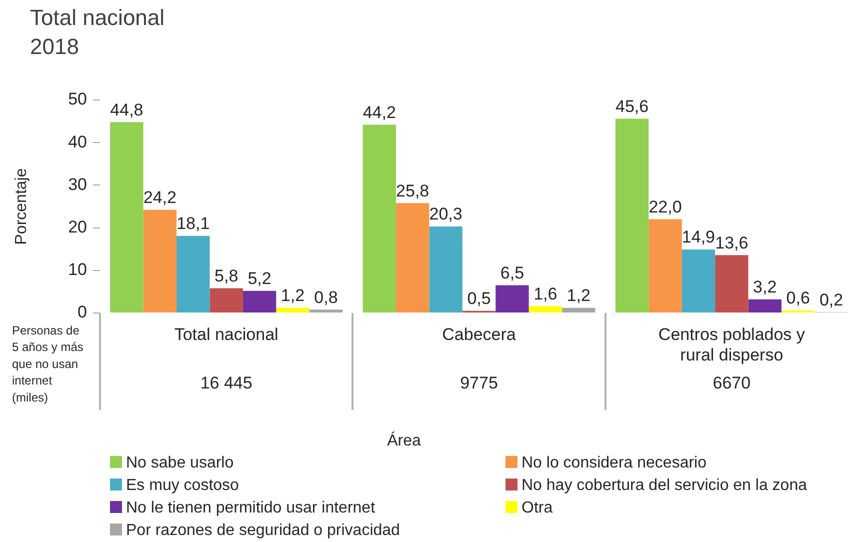 This screenshot has width=861, height=542. I want to click on data-label: 25,8, so click(413, 190).